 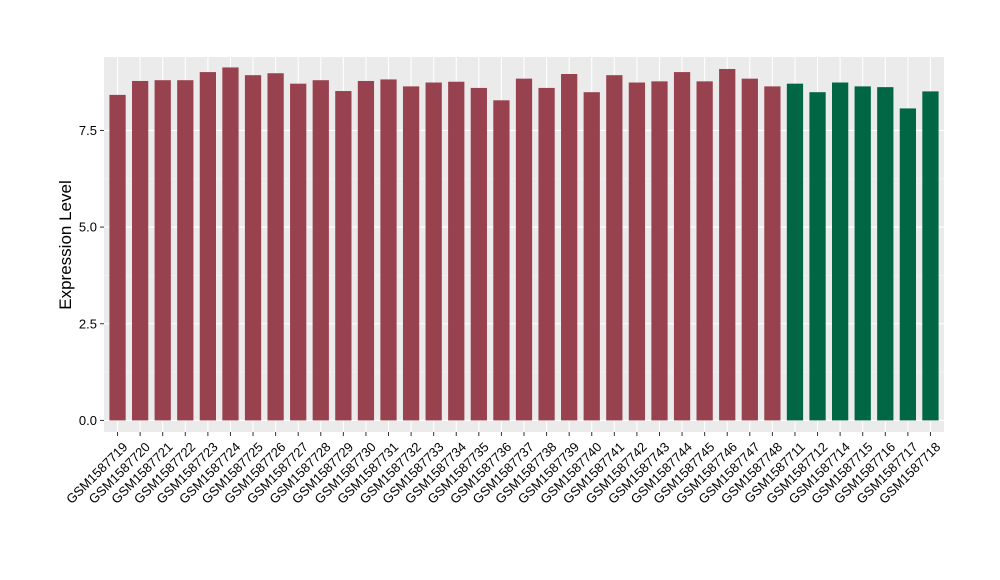 I want to click on y-tick-label: 0.0, so click(x=88, y=420).